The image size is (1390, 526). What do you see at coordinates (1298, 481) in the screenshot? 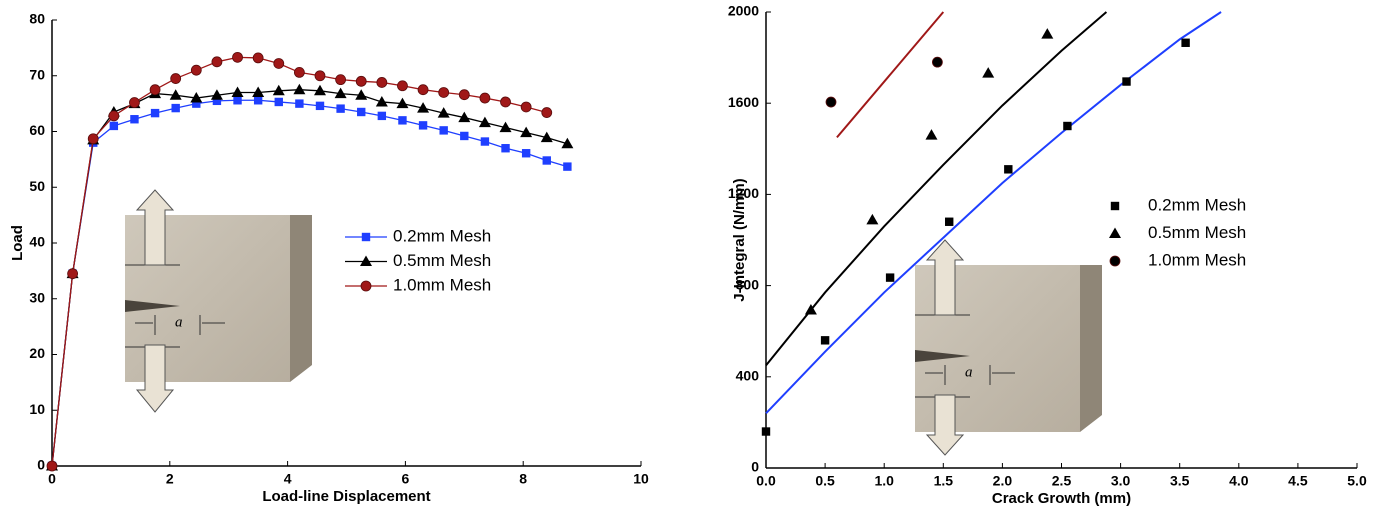
I see `x-tick-label: 4.5` at bounding box center [1298, 481].